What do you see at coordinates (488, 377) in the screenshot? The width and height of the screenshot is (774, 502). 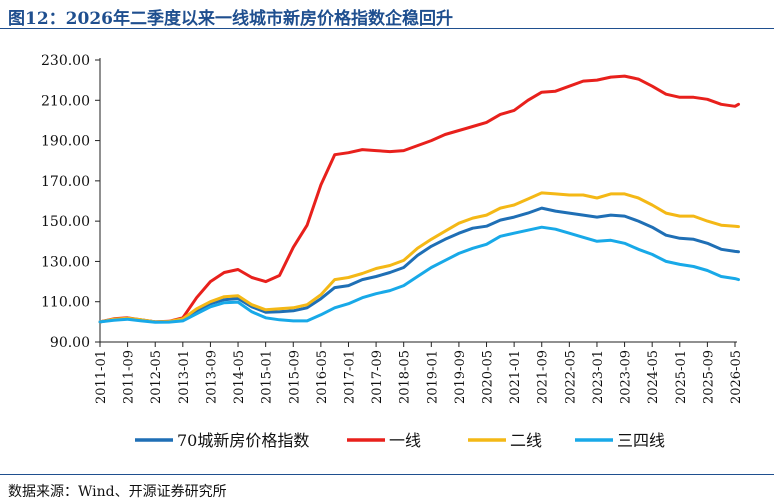 I see `x-tick-label: 2020-05` at bounding box center [488, 377].